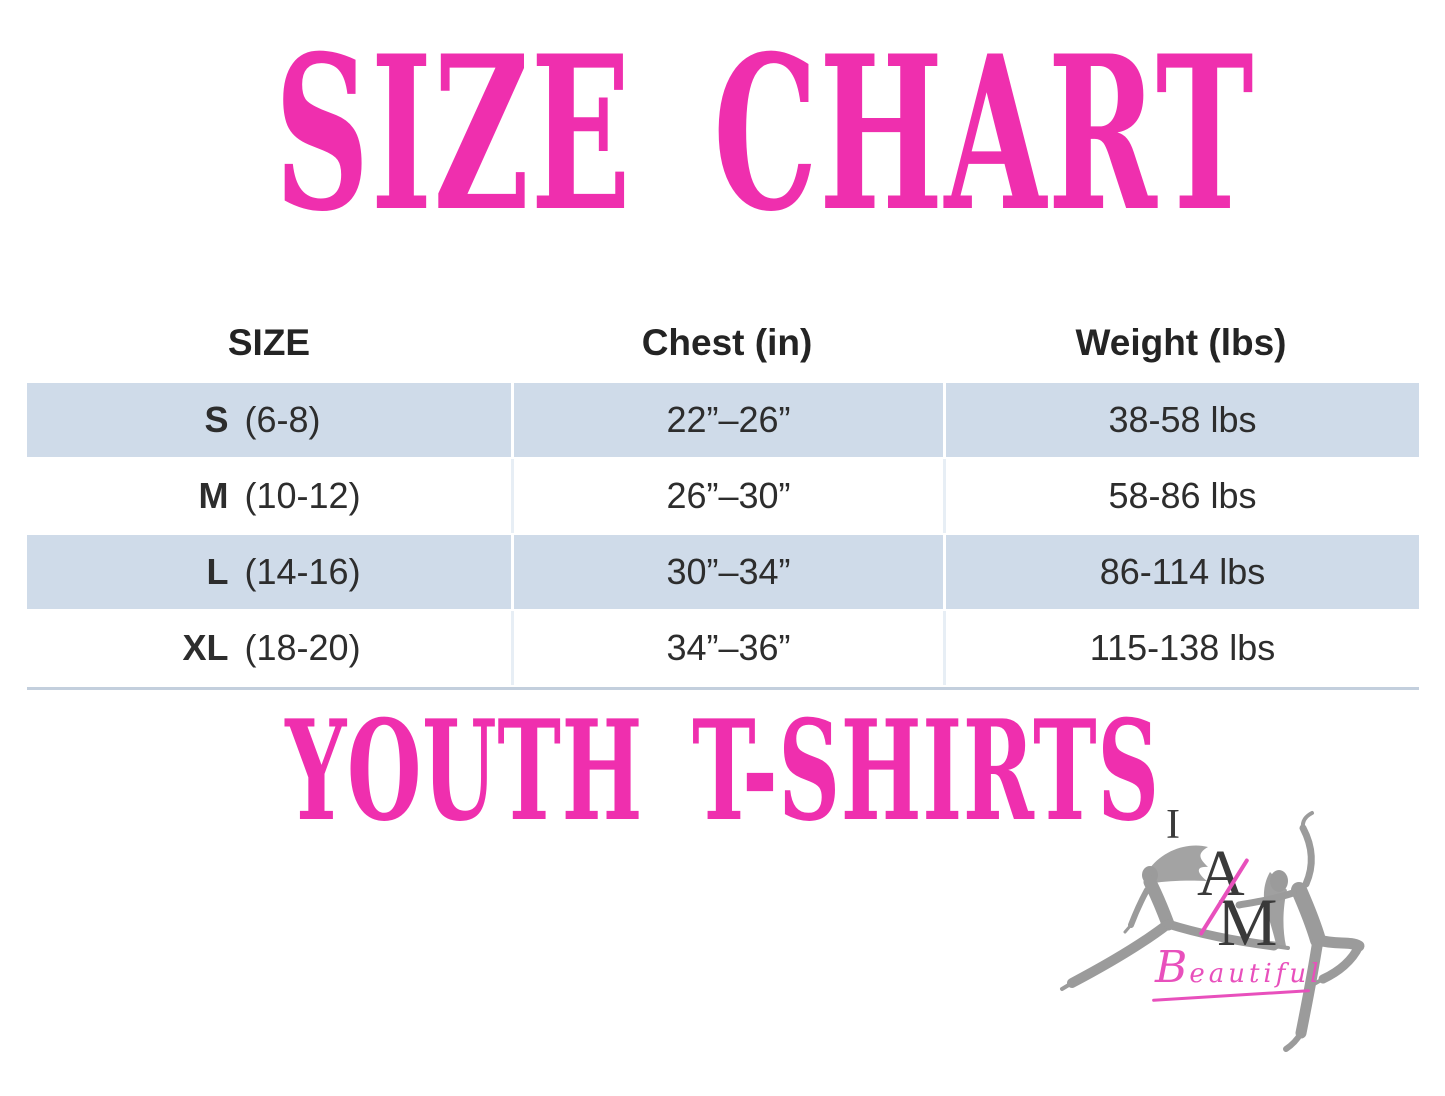 The width and height of the screenshot is (1445, 1096). Describe the element at coordinates (302, 495) in the screenshot. I see `size-range: (10-12)` at that location.